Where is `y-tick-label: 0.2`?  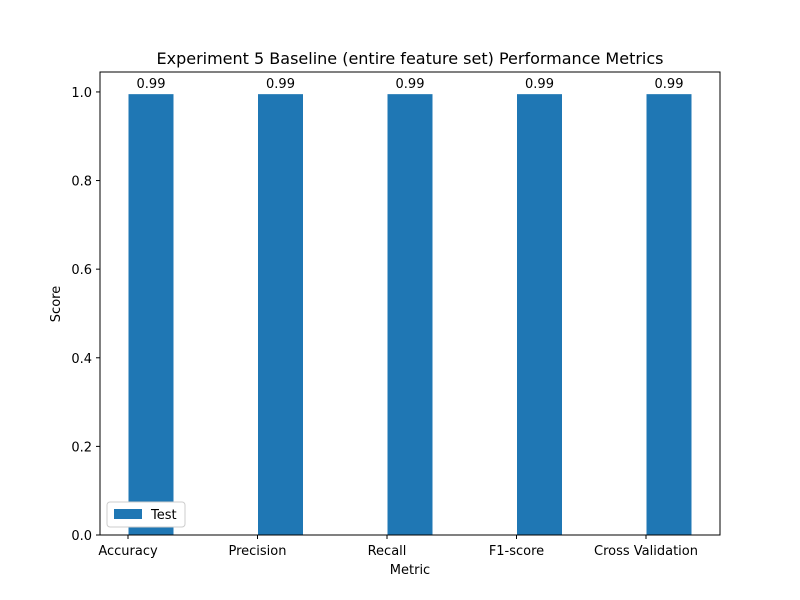
y-tick-label: 0.2 is located at coordinates (81, 447).